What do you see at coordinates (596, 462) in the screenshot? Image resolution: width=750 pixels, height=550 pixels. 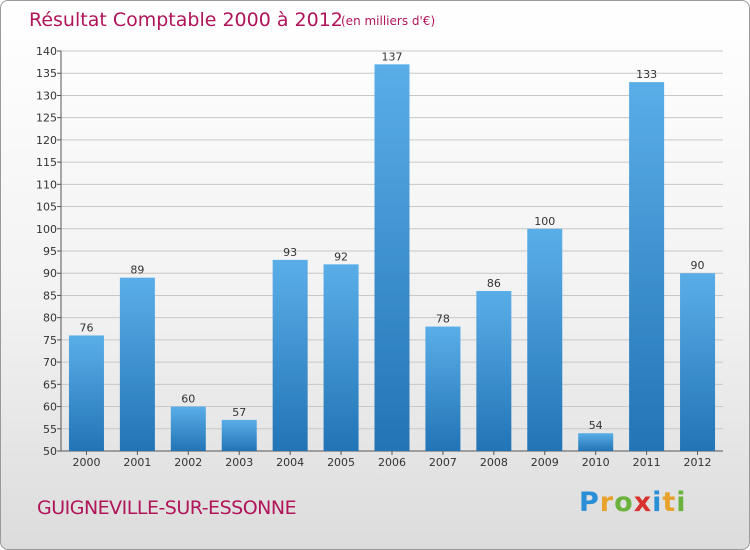 I see `x-tick-label: 2010` at bounding box center [596, 462].